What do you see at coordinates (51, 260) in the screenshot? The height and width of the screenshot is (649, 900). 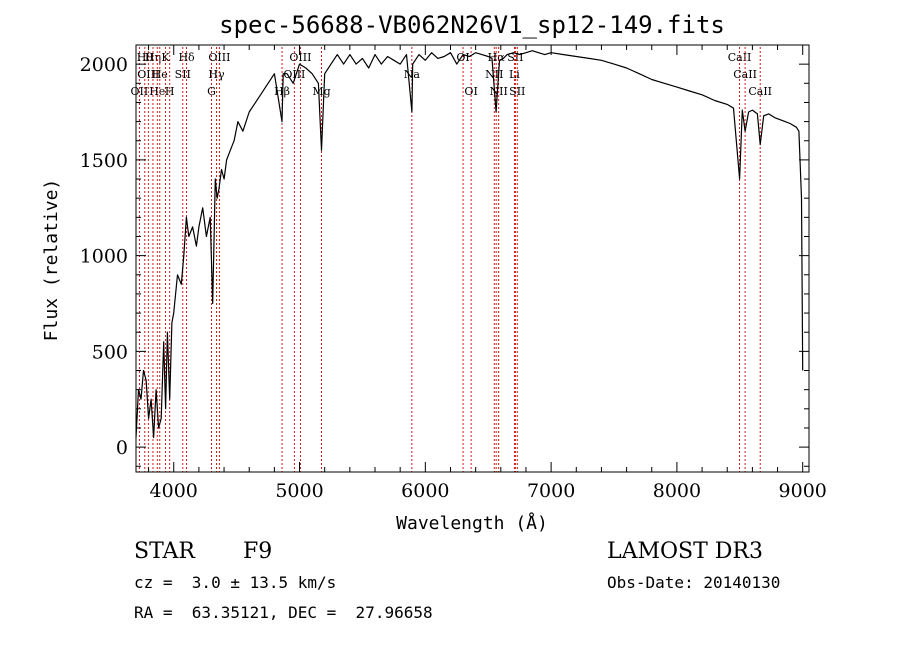 I see `y-axis-label: Flux (relative)` at bounding box center [51, 260].